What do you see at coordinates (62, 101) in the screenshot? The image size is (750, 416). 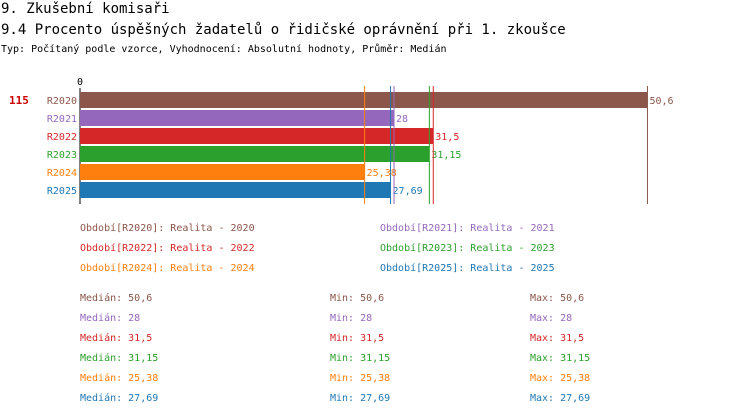 I see `category-label-R2020: R2020` at bounding box center [62, 101].